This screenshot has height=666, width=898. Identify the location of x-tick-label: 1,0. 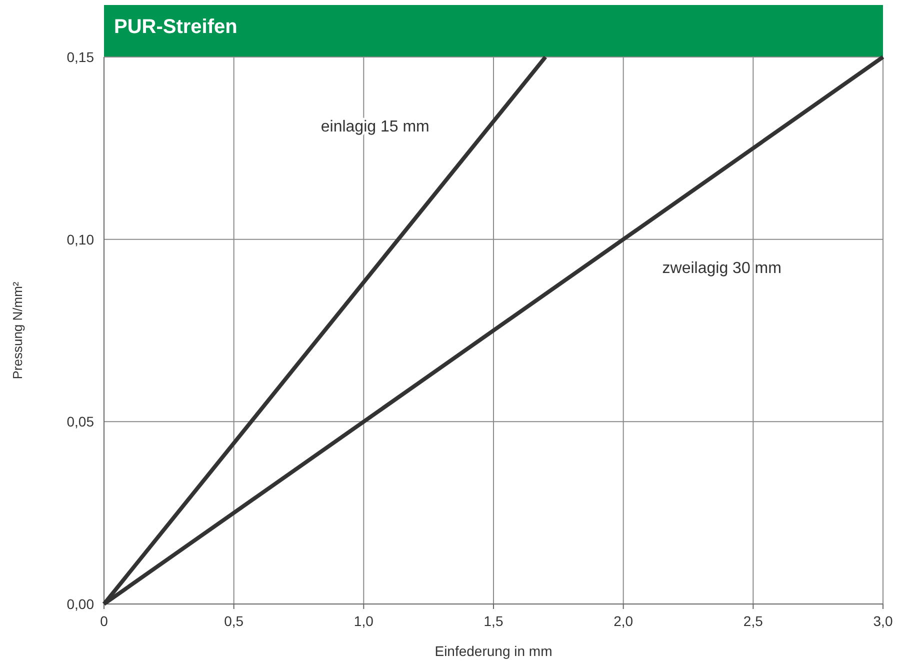
(364, 621).